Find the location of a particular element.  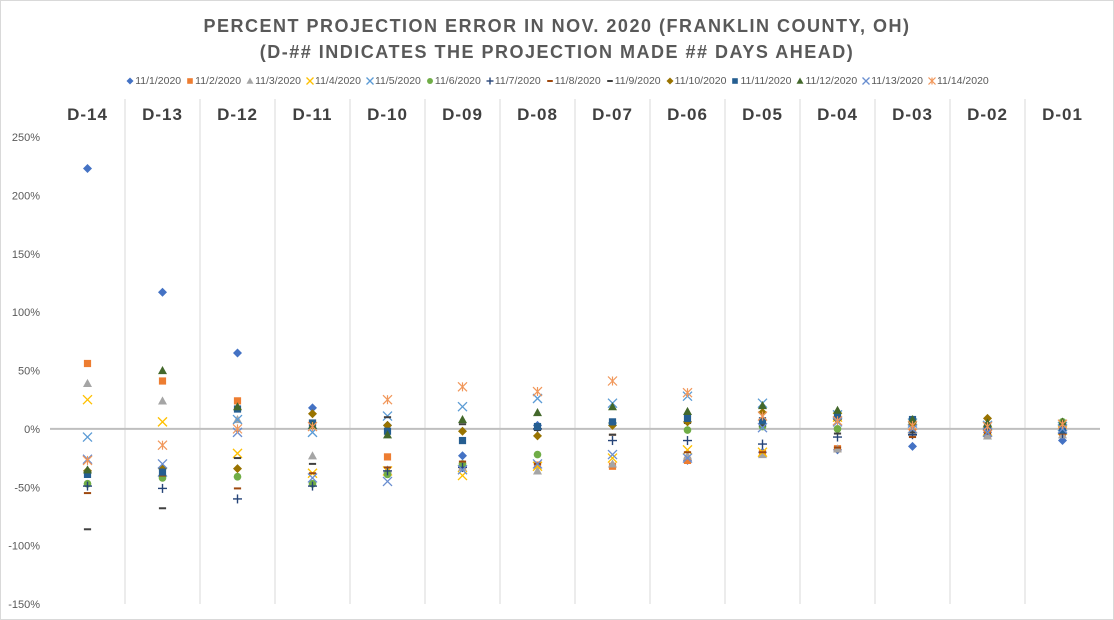

y-tick-label: 250% is located at coordinates (26, 138).